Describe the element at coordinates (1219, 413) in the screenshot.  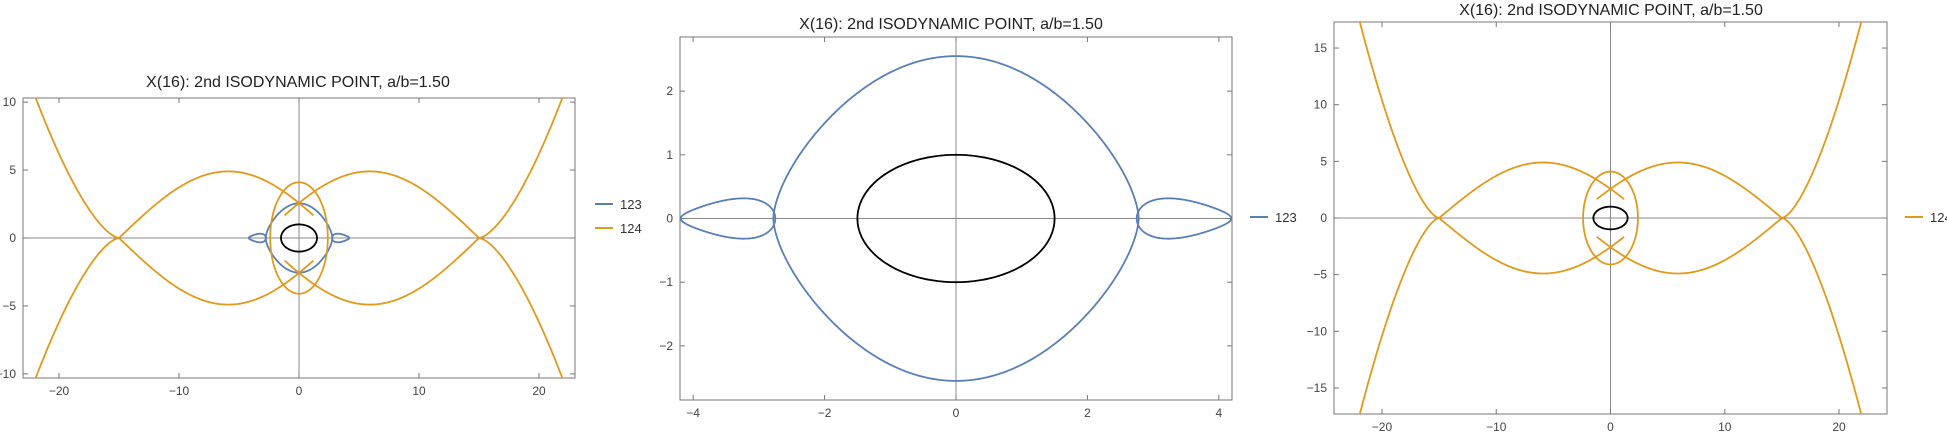
I see `x-tick-label: 4` at that location.